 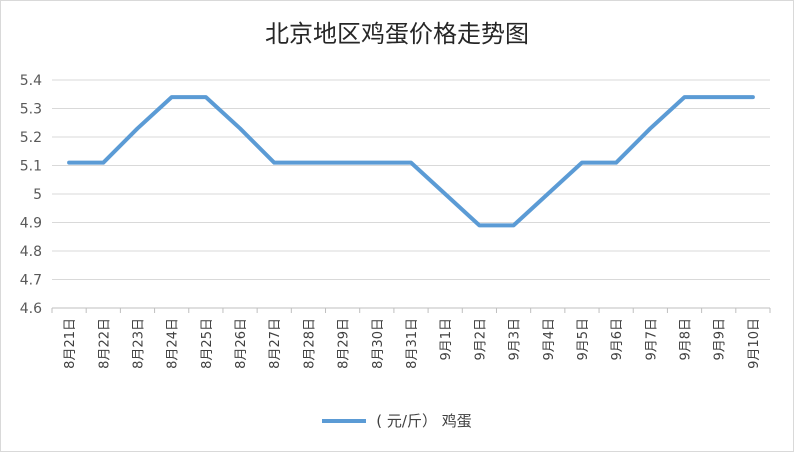 I want to click on x-tick-label: 9月3日, so click(x=515, y=339).